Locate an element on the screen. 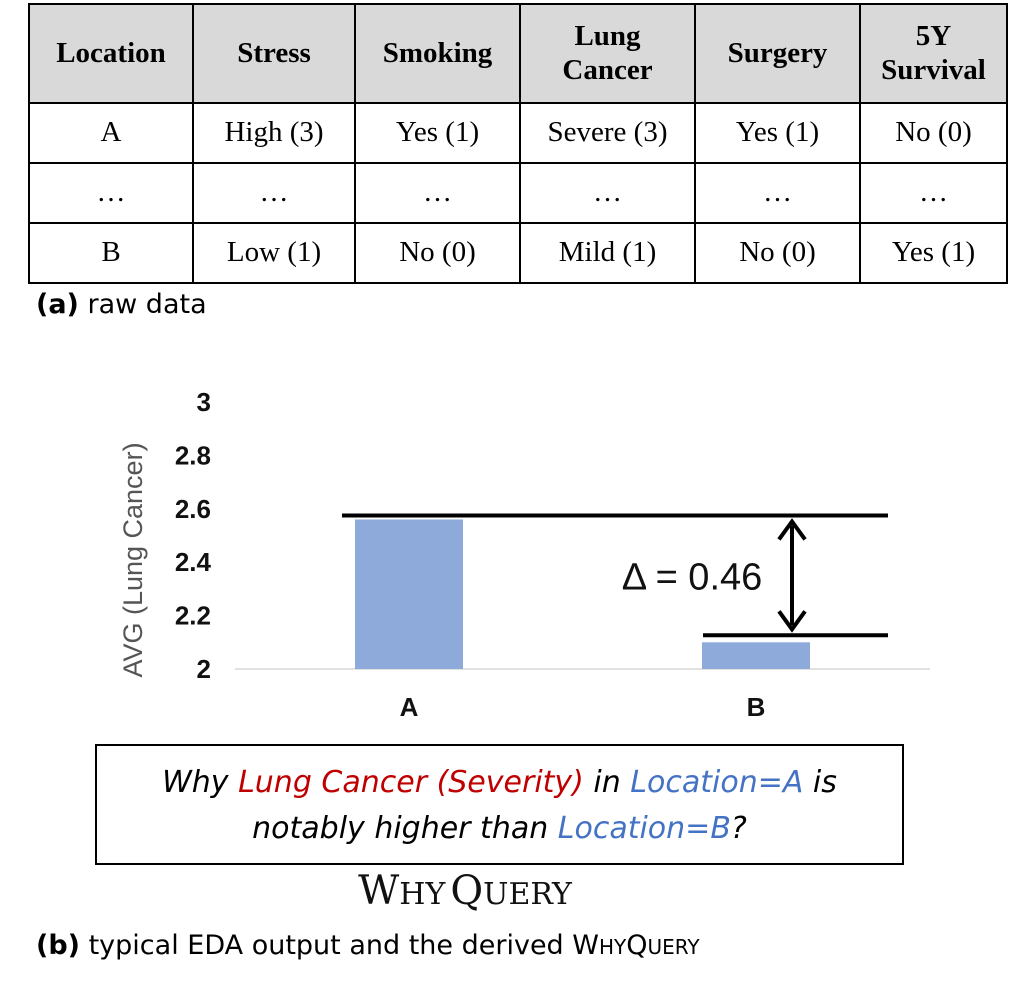  query-location-a: Location=A is located at coordinates (717, 782).